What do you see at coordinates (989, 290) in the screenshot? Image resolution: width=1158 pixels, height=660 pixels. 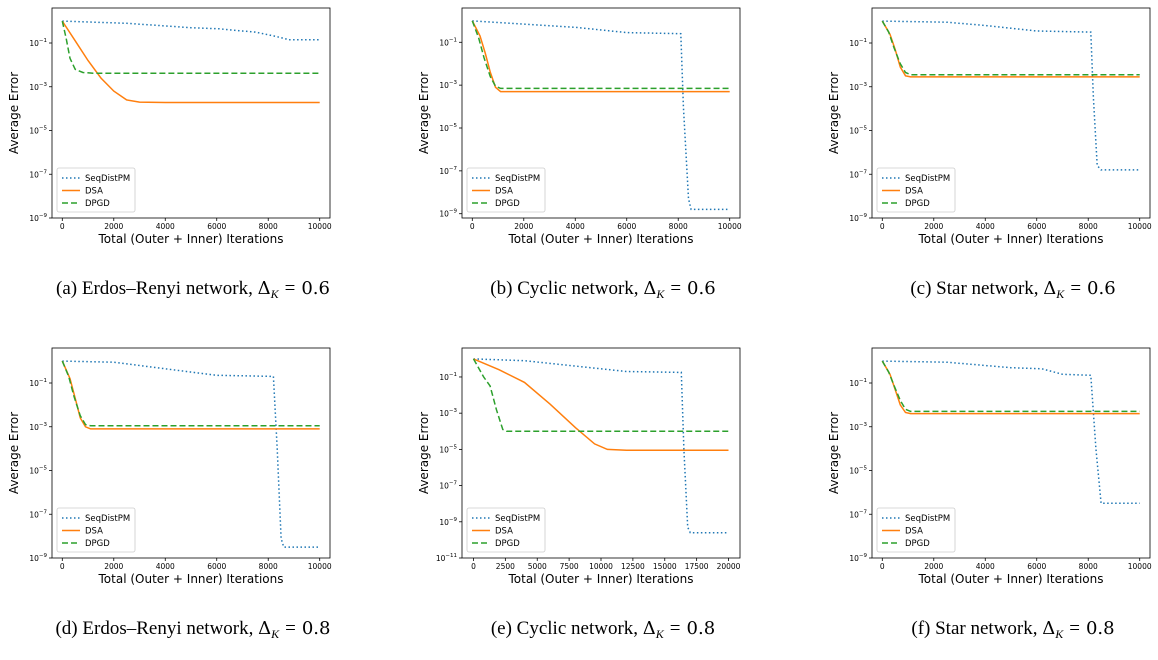 I see `subfigure-caption: (c) Star network, ΔK = 0.6` at bounding box center [989, 290].